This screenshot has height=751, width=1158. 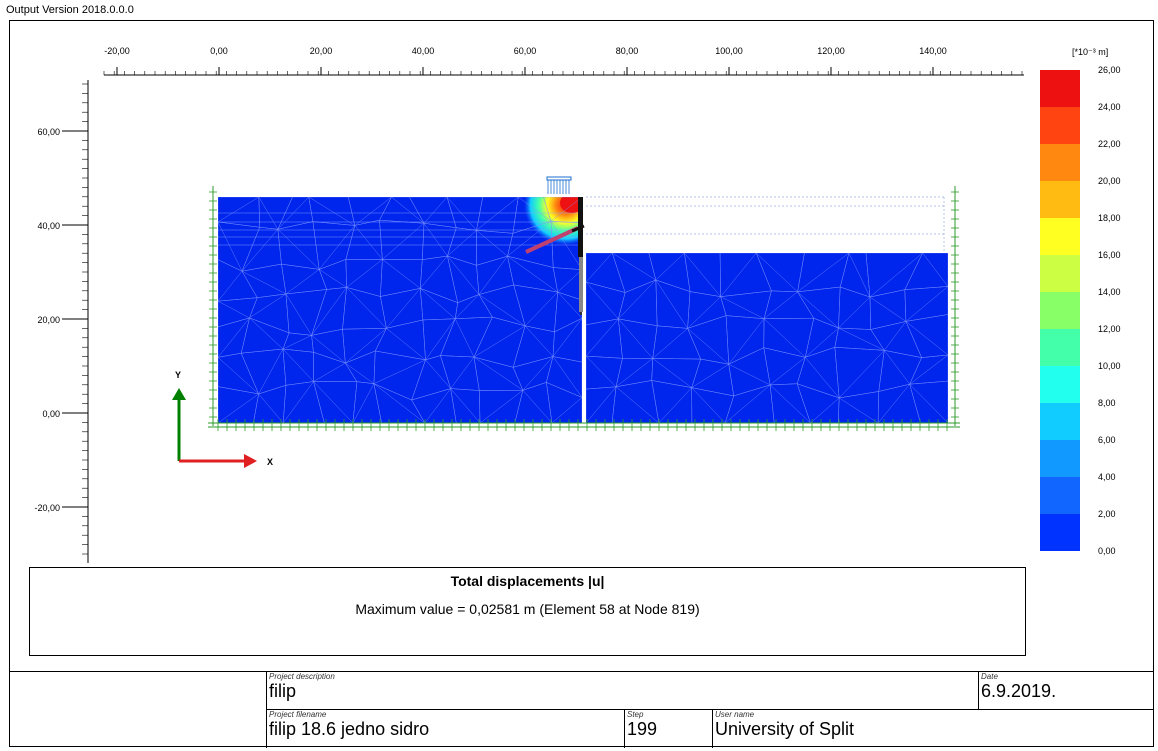 I want to click on x-tick-label: -20,00, so click(x=117, y=51).